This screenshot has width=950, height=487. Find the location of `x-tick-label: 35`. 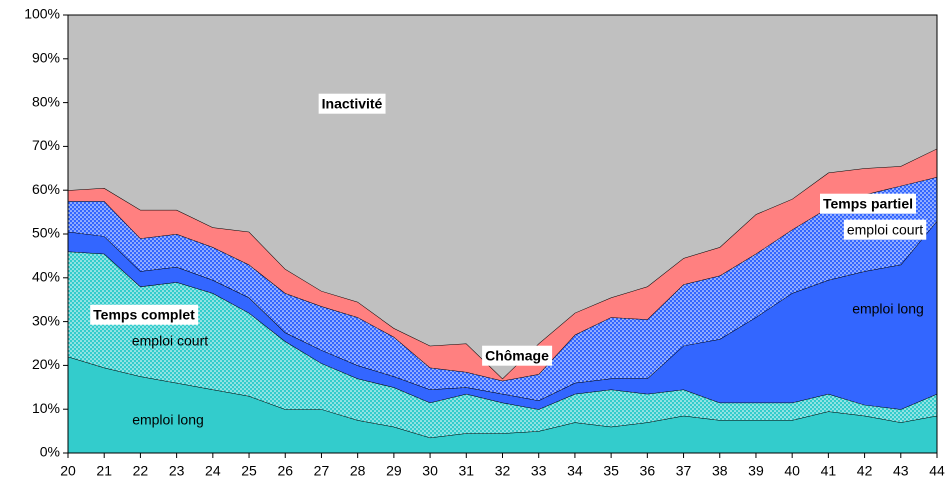

x-tick-label: 35 is located at coordinates (611, 471).